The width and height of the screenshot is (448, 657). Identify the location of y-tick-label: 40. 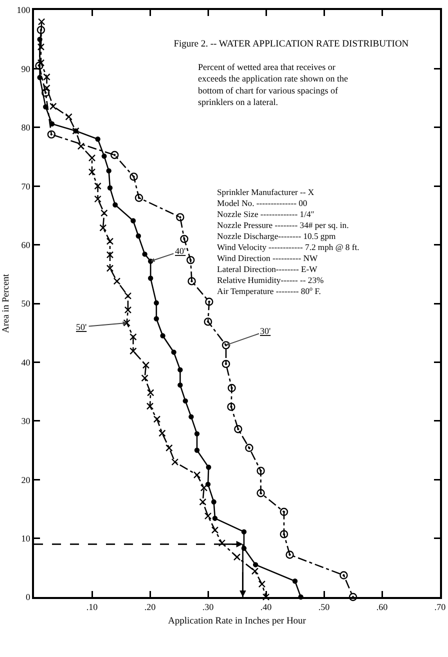
(26, 362).